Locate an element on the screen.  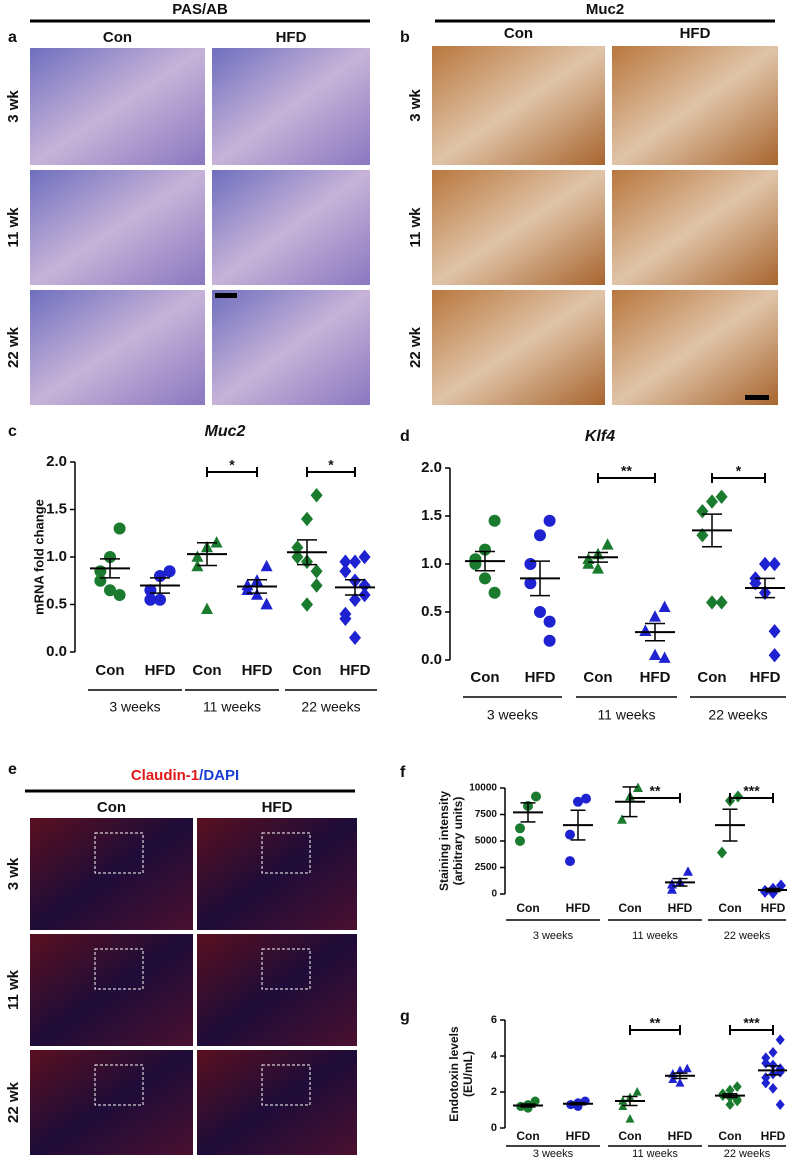
y-axis-label: (arbitrary units) is located at coordinates (458, 841).